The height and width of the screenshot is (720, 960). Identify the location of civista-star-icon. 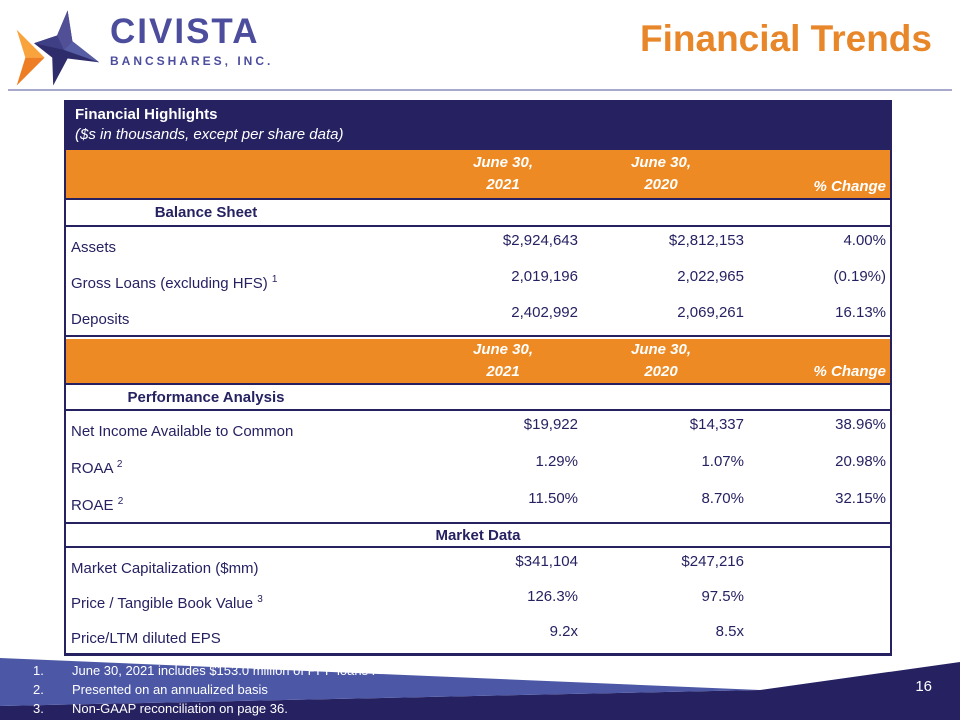
(58, 48).